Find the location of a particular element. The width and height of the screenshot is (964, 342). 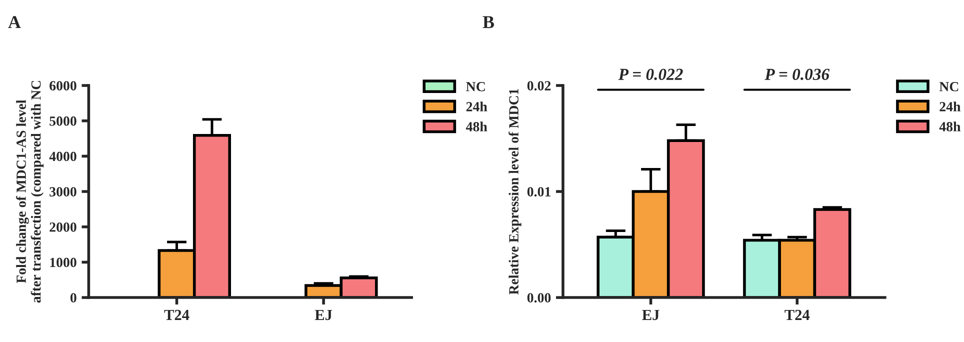

text: P = 0.022 is located at coordinates (650, 74).